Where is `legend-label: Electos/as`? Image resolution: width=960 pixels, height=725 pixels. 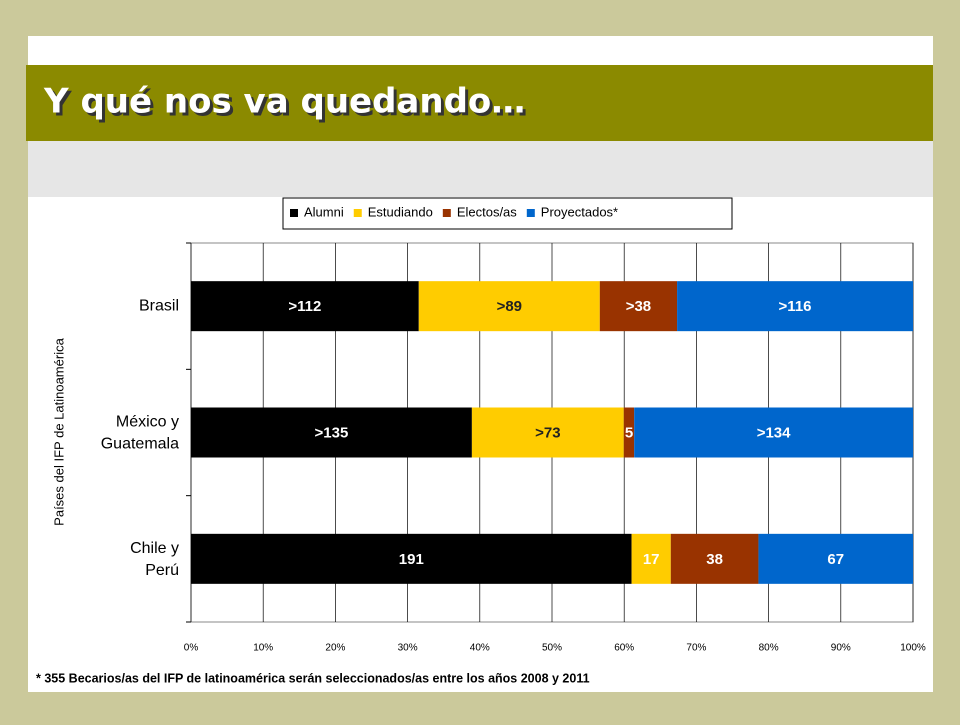
legend-label: Electos/as is located at coordinates (487, 211).